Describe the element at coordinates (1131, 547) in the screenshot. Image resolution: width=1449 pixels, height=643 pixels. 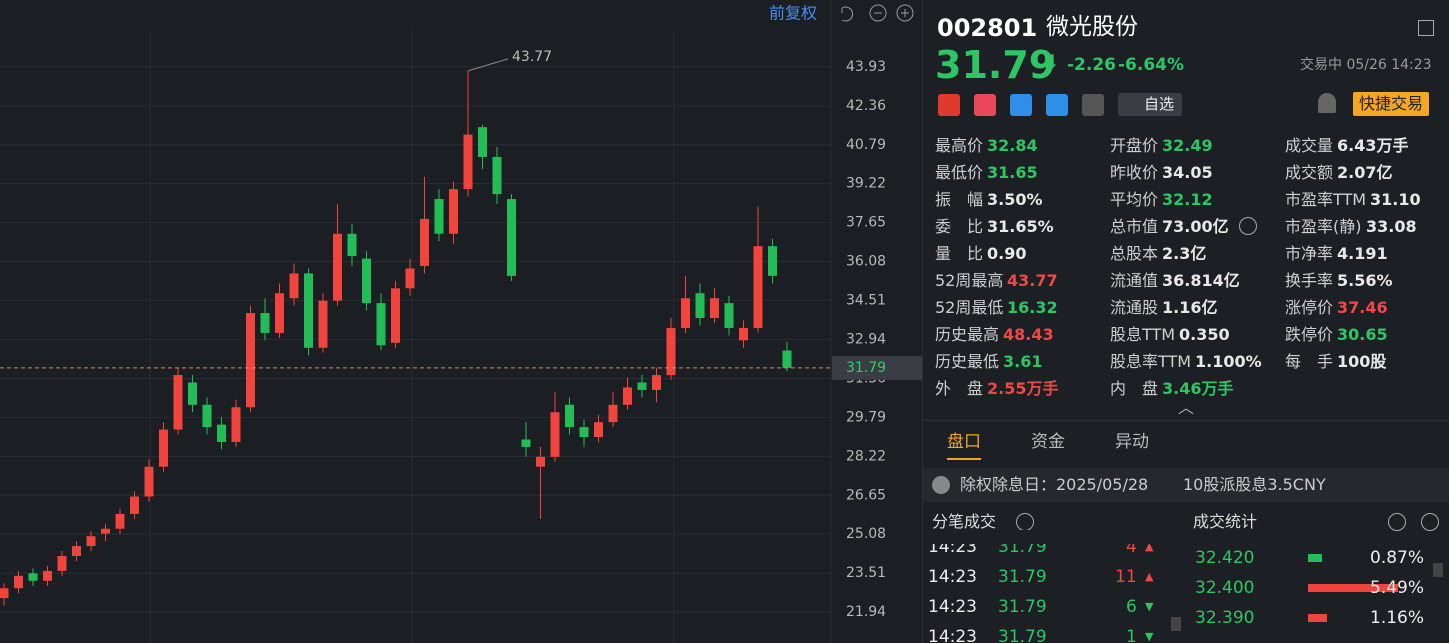
I see `trade-volume: 4` at that location.